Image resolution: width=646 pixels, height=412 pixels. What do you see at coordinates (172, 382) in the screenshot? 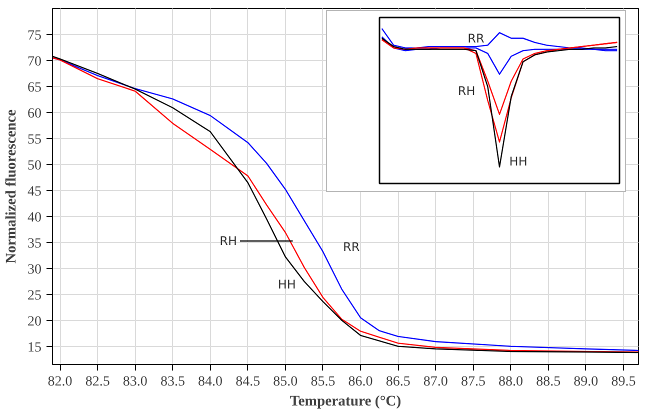
I see `x-tick-label: 83.5` at bounding box center [172, 382].